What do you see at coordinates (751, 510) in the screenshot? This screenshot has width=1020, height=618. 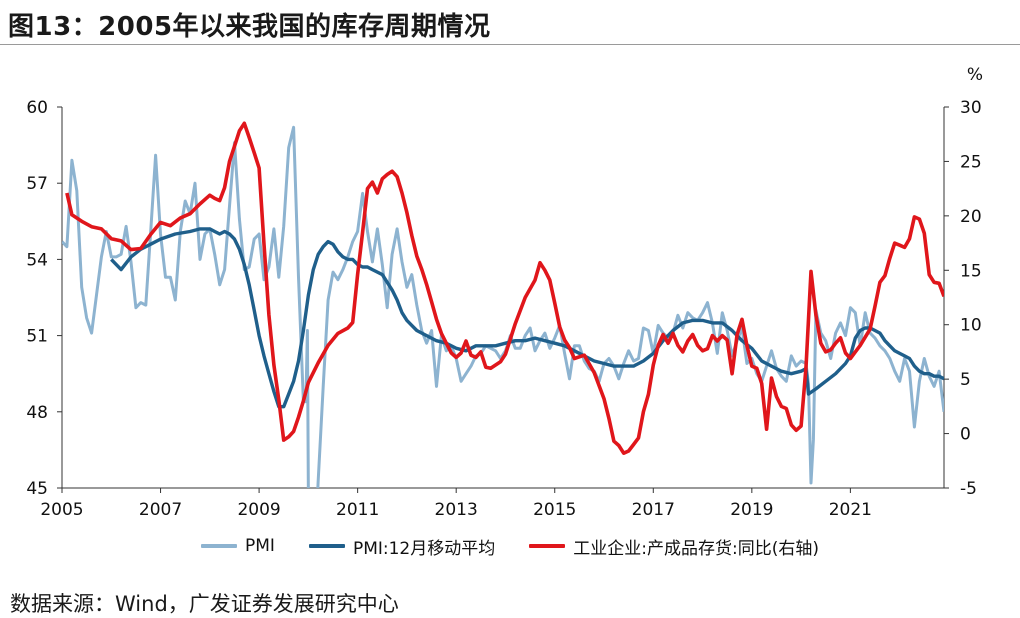 I see `x-tick-label-7: 2019` at bounding box center [751, 510].